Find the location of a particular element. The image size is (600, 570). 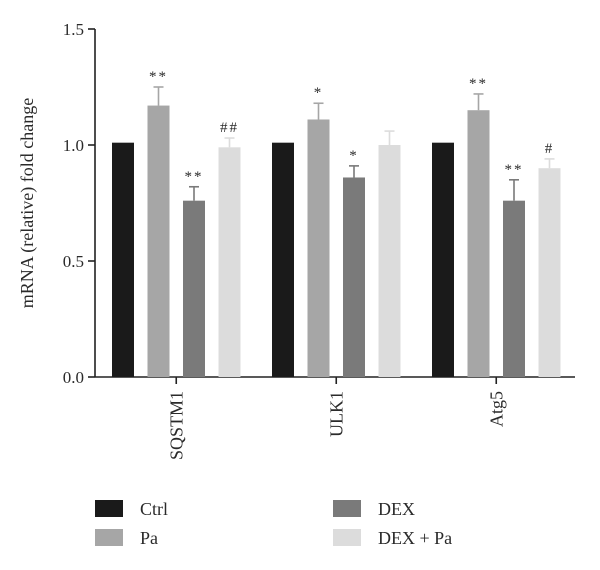

significance-atg5-pa: ** is located at coordinates (478, 84).